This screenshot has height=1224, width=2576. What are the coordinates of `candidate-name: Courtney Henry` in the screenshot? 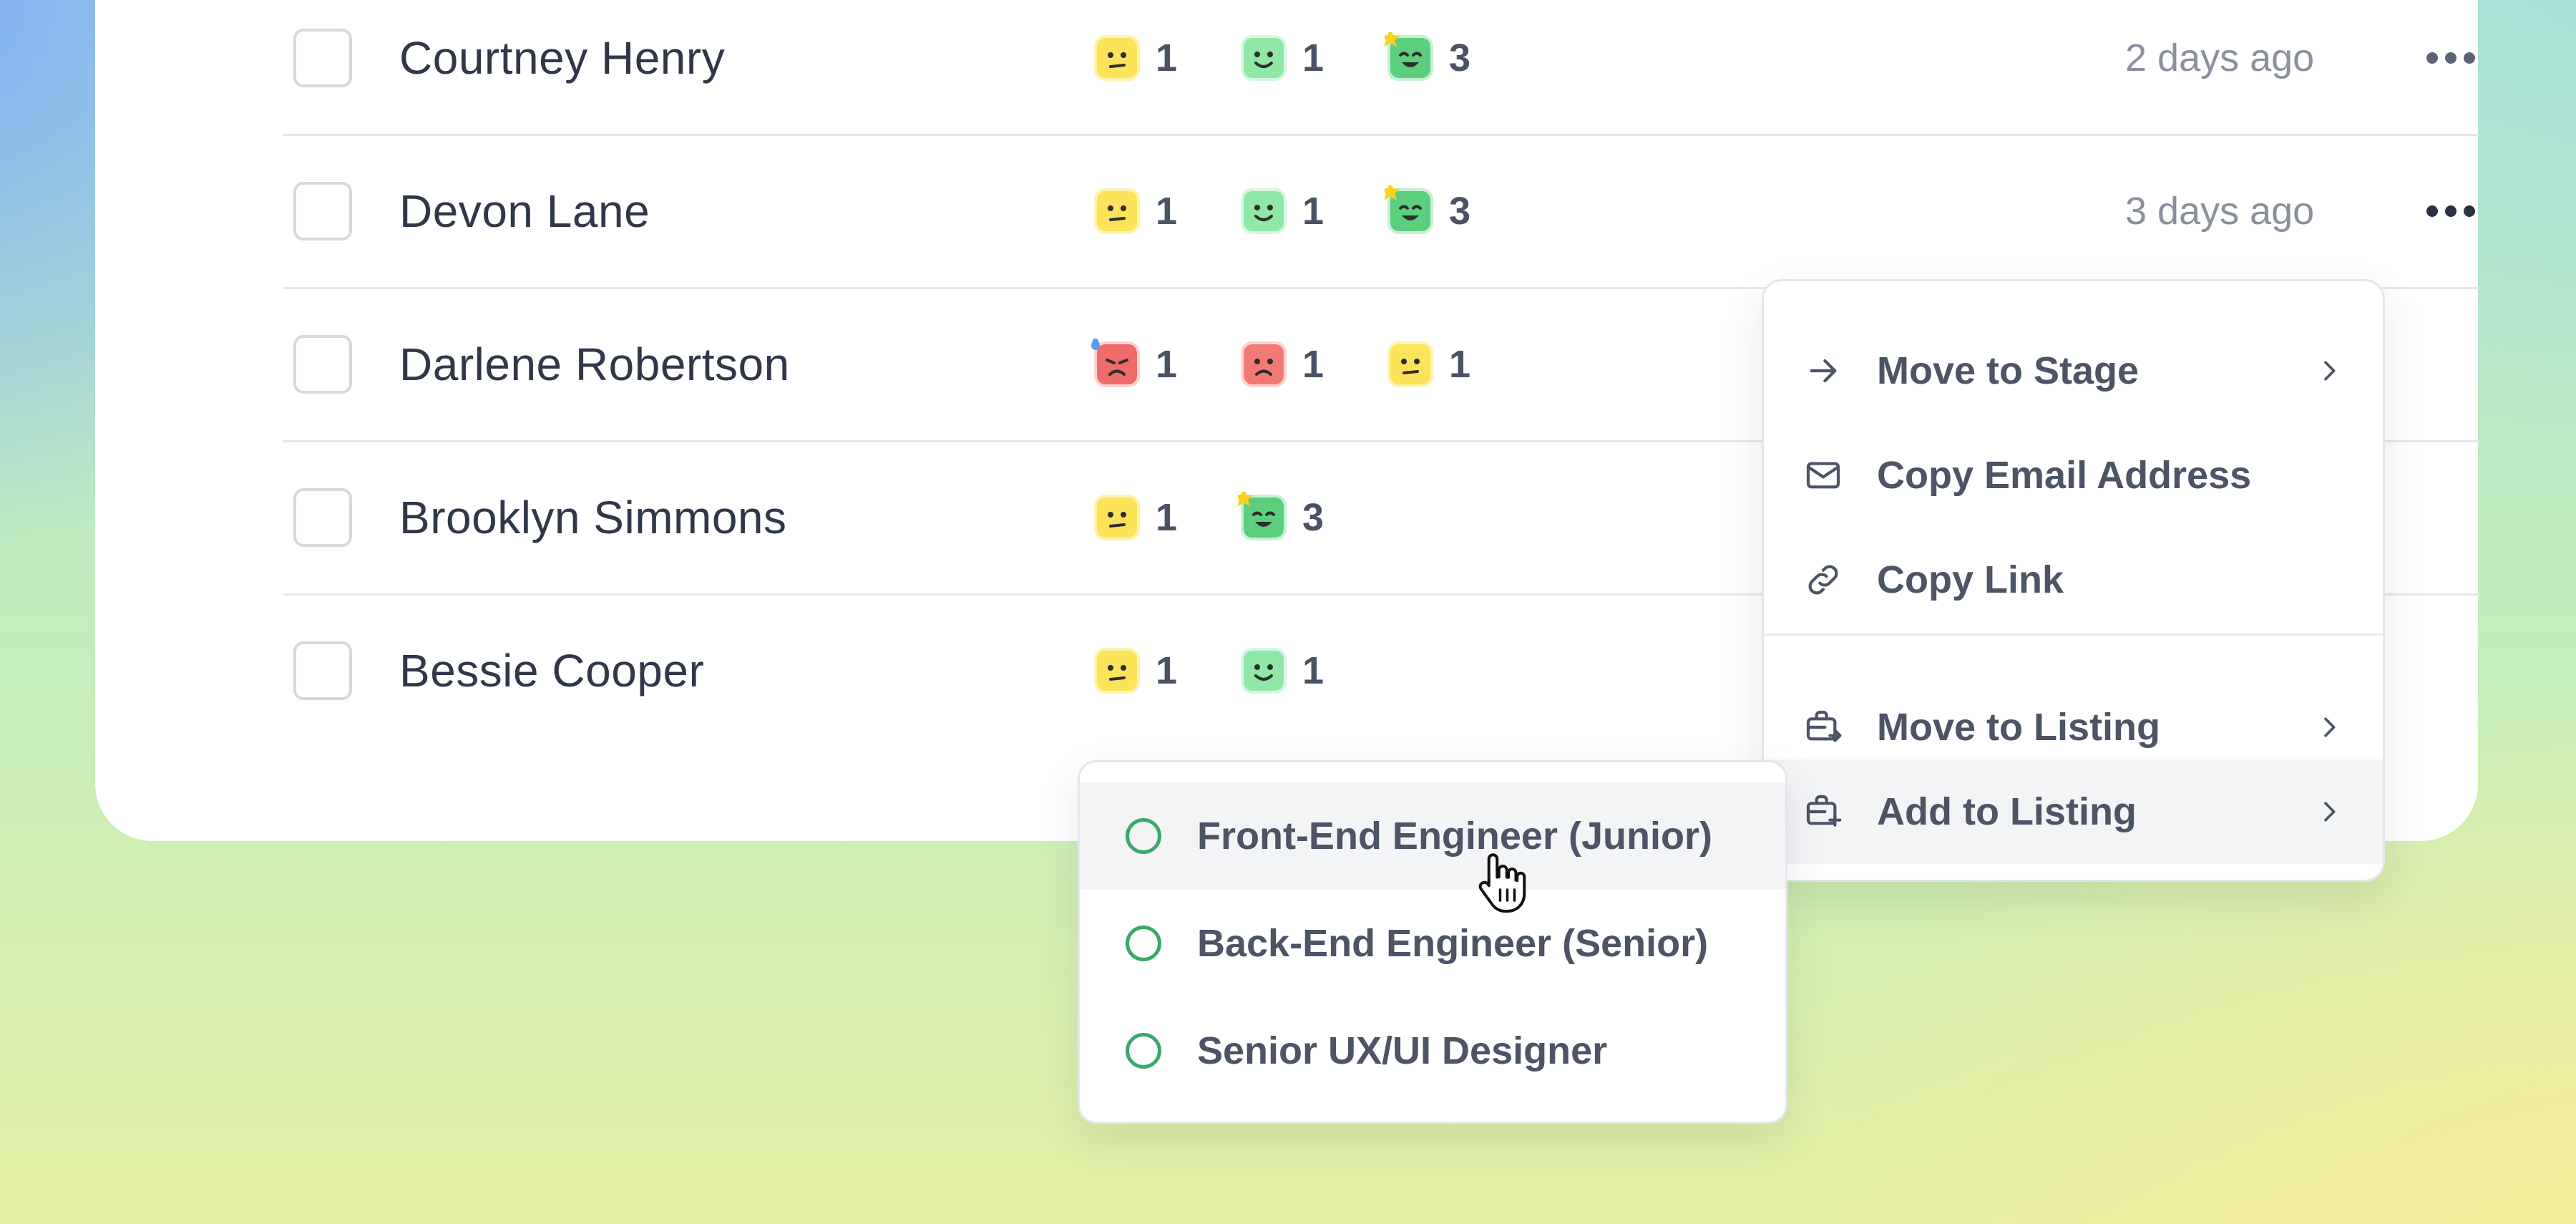 It's located at (562, 58).